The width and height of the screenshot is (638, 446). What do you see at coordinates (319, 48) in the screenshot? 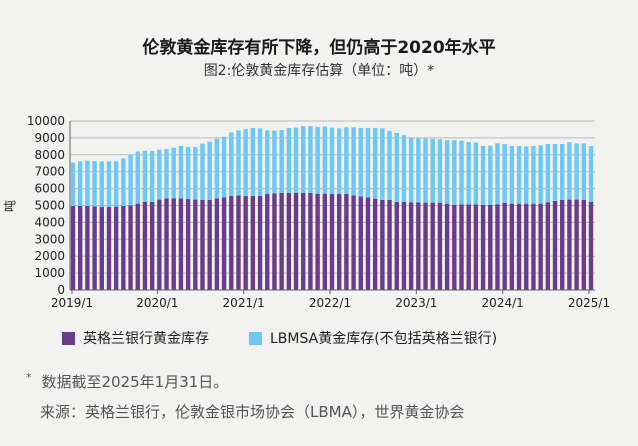
I see `chart-title: 伦敦黄金库存有所下降，但仍高于2020年水平` at bounding box center [319, 48].